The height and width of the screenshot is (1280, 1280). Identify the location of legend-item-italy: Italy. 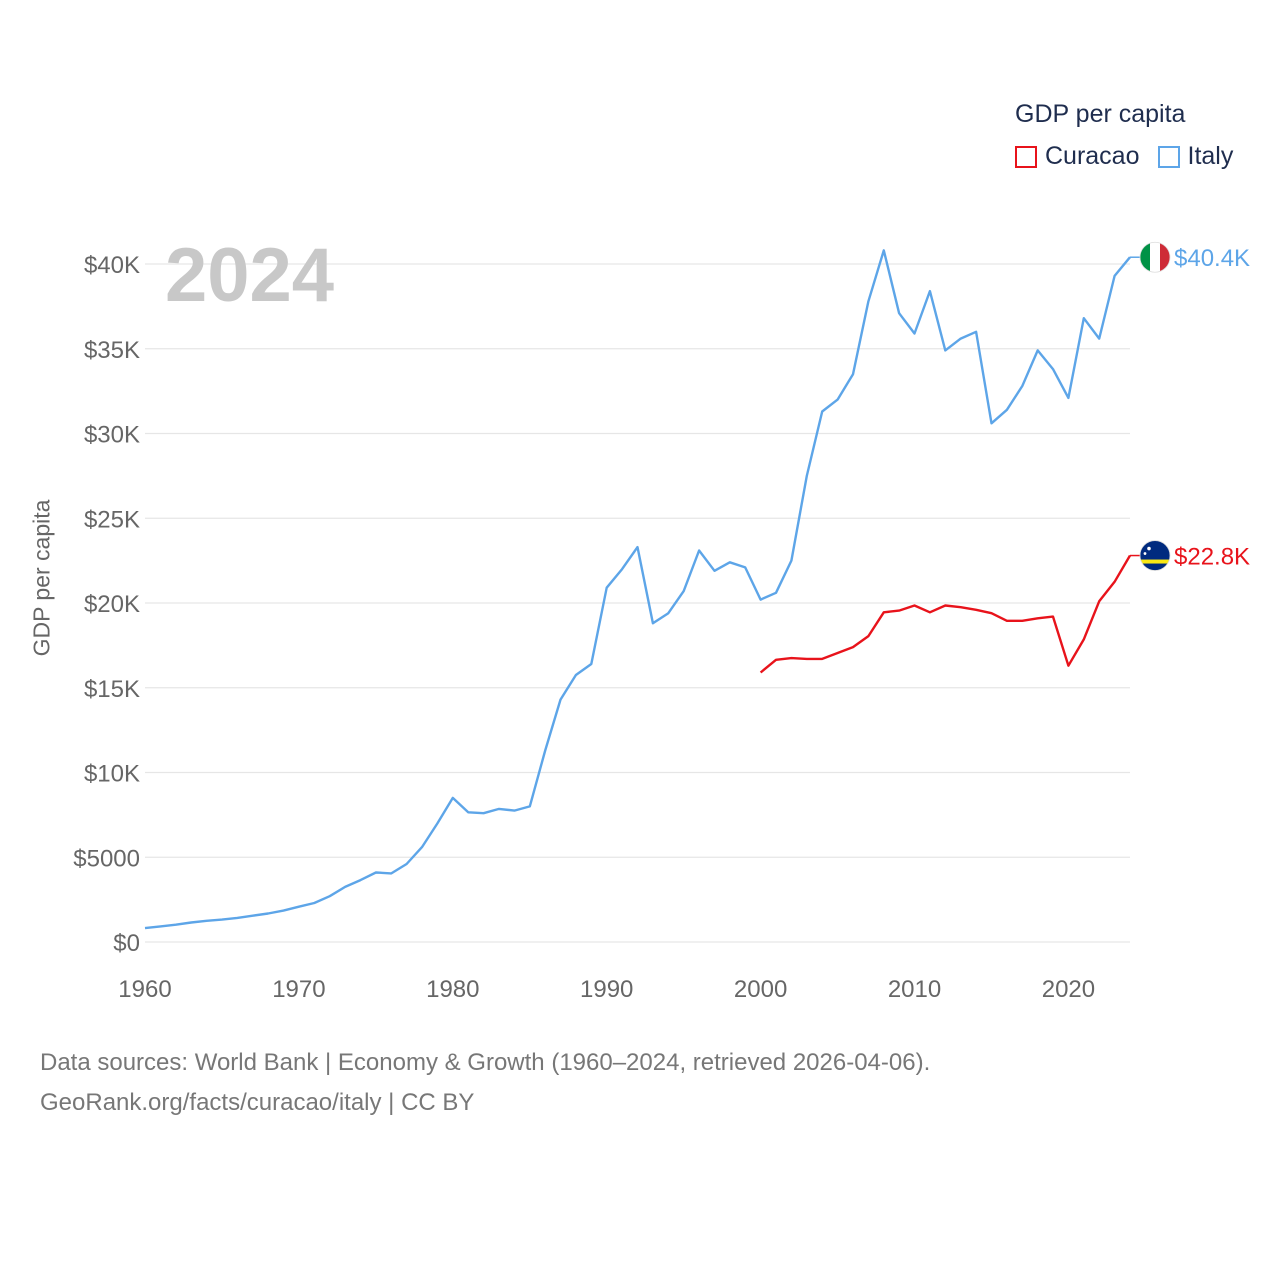
(1195, 156).